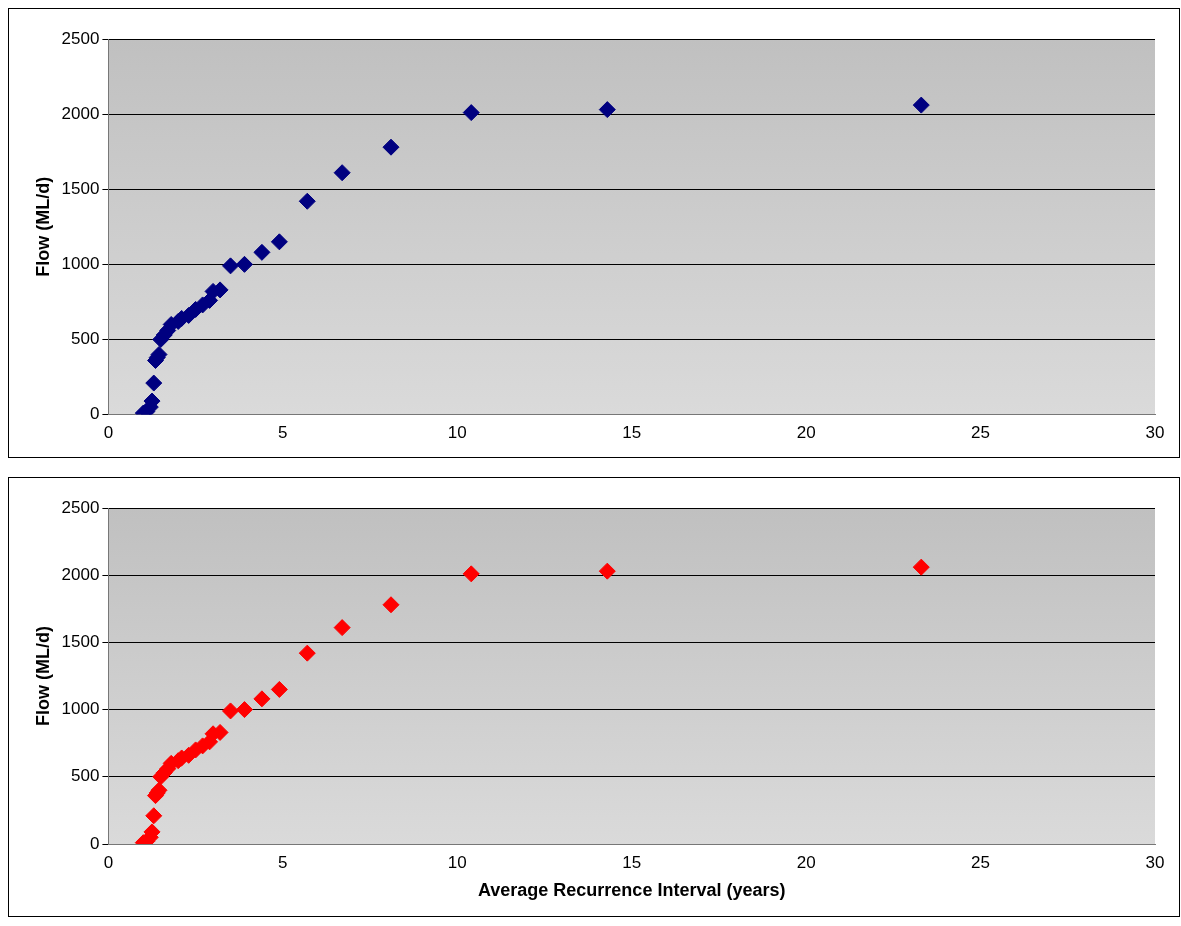  I want to click on x-axis-title: Average Recurrence Interval (years), so click(631, 890).